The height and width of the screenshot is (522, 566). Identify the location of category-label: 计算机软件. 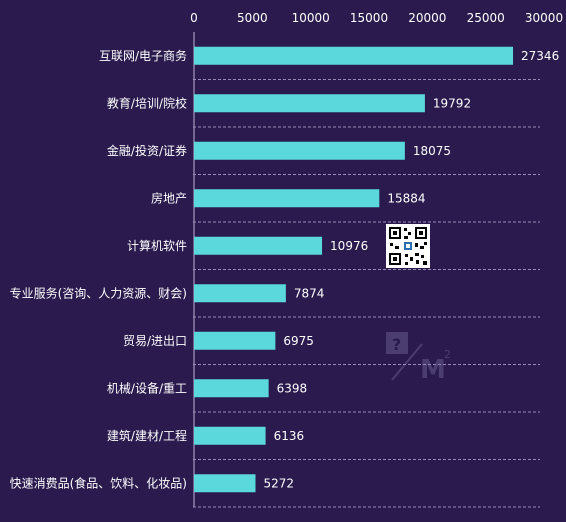
(157, 245).